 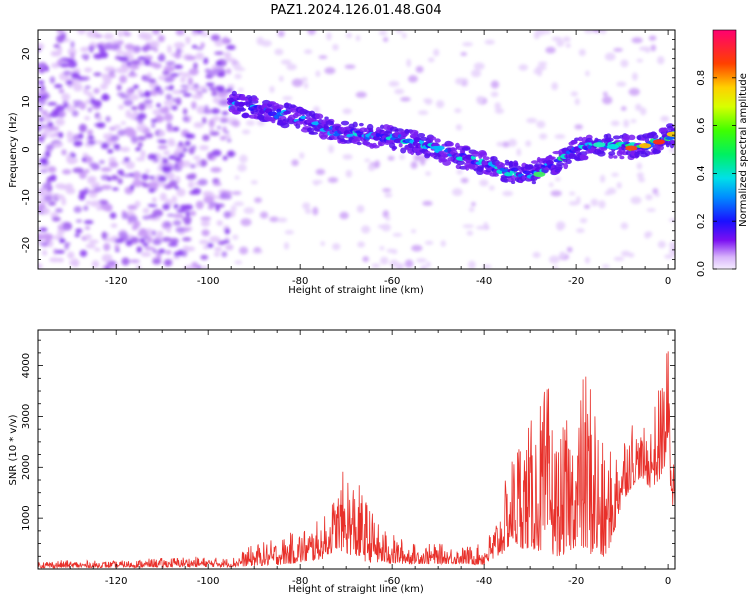 I want to click on spectrogram-x-tick-label: -80, so click(x=300, y=281).